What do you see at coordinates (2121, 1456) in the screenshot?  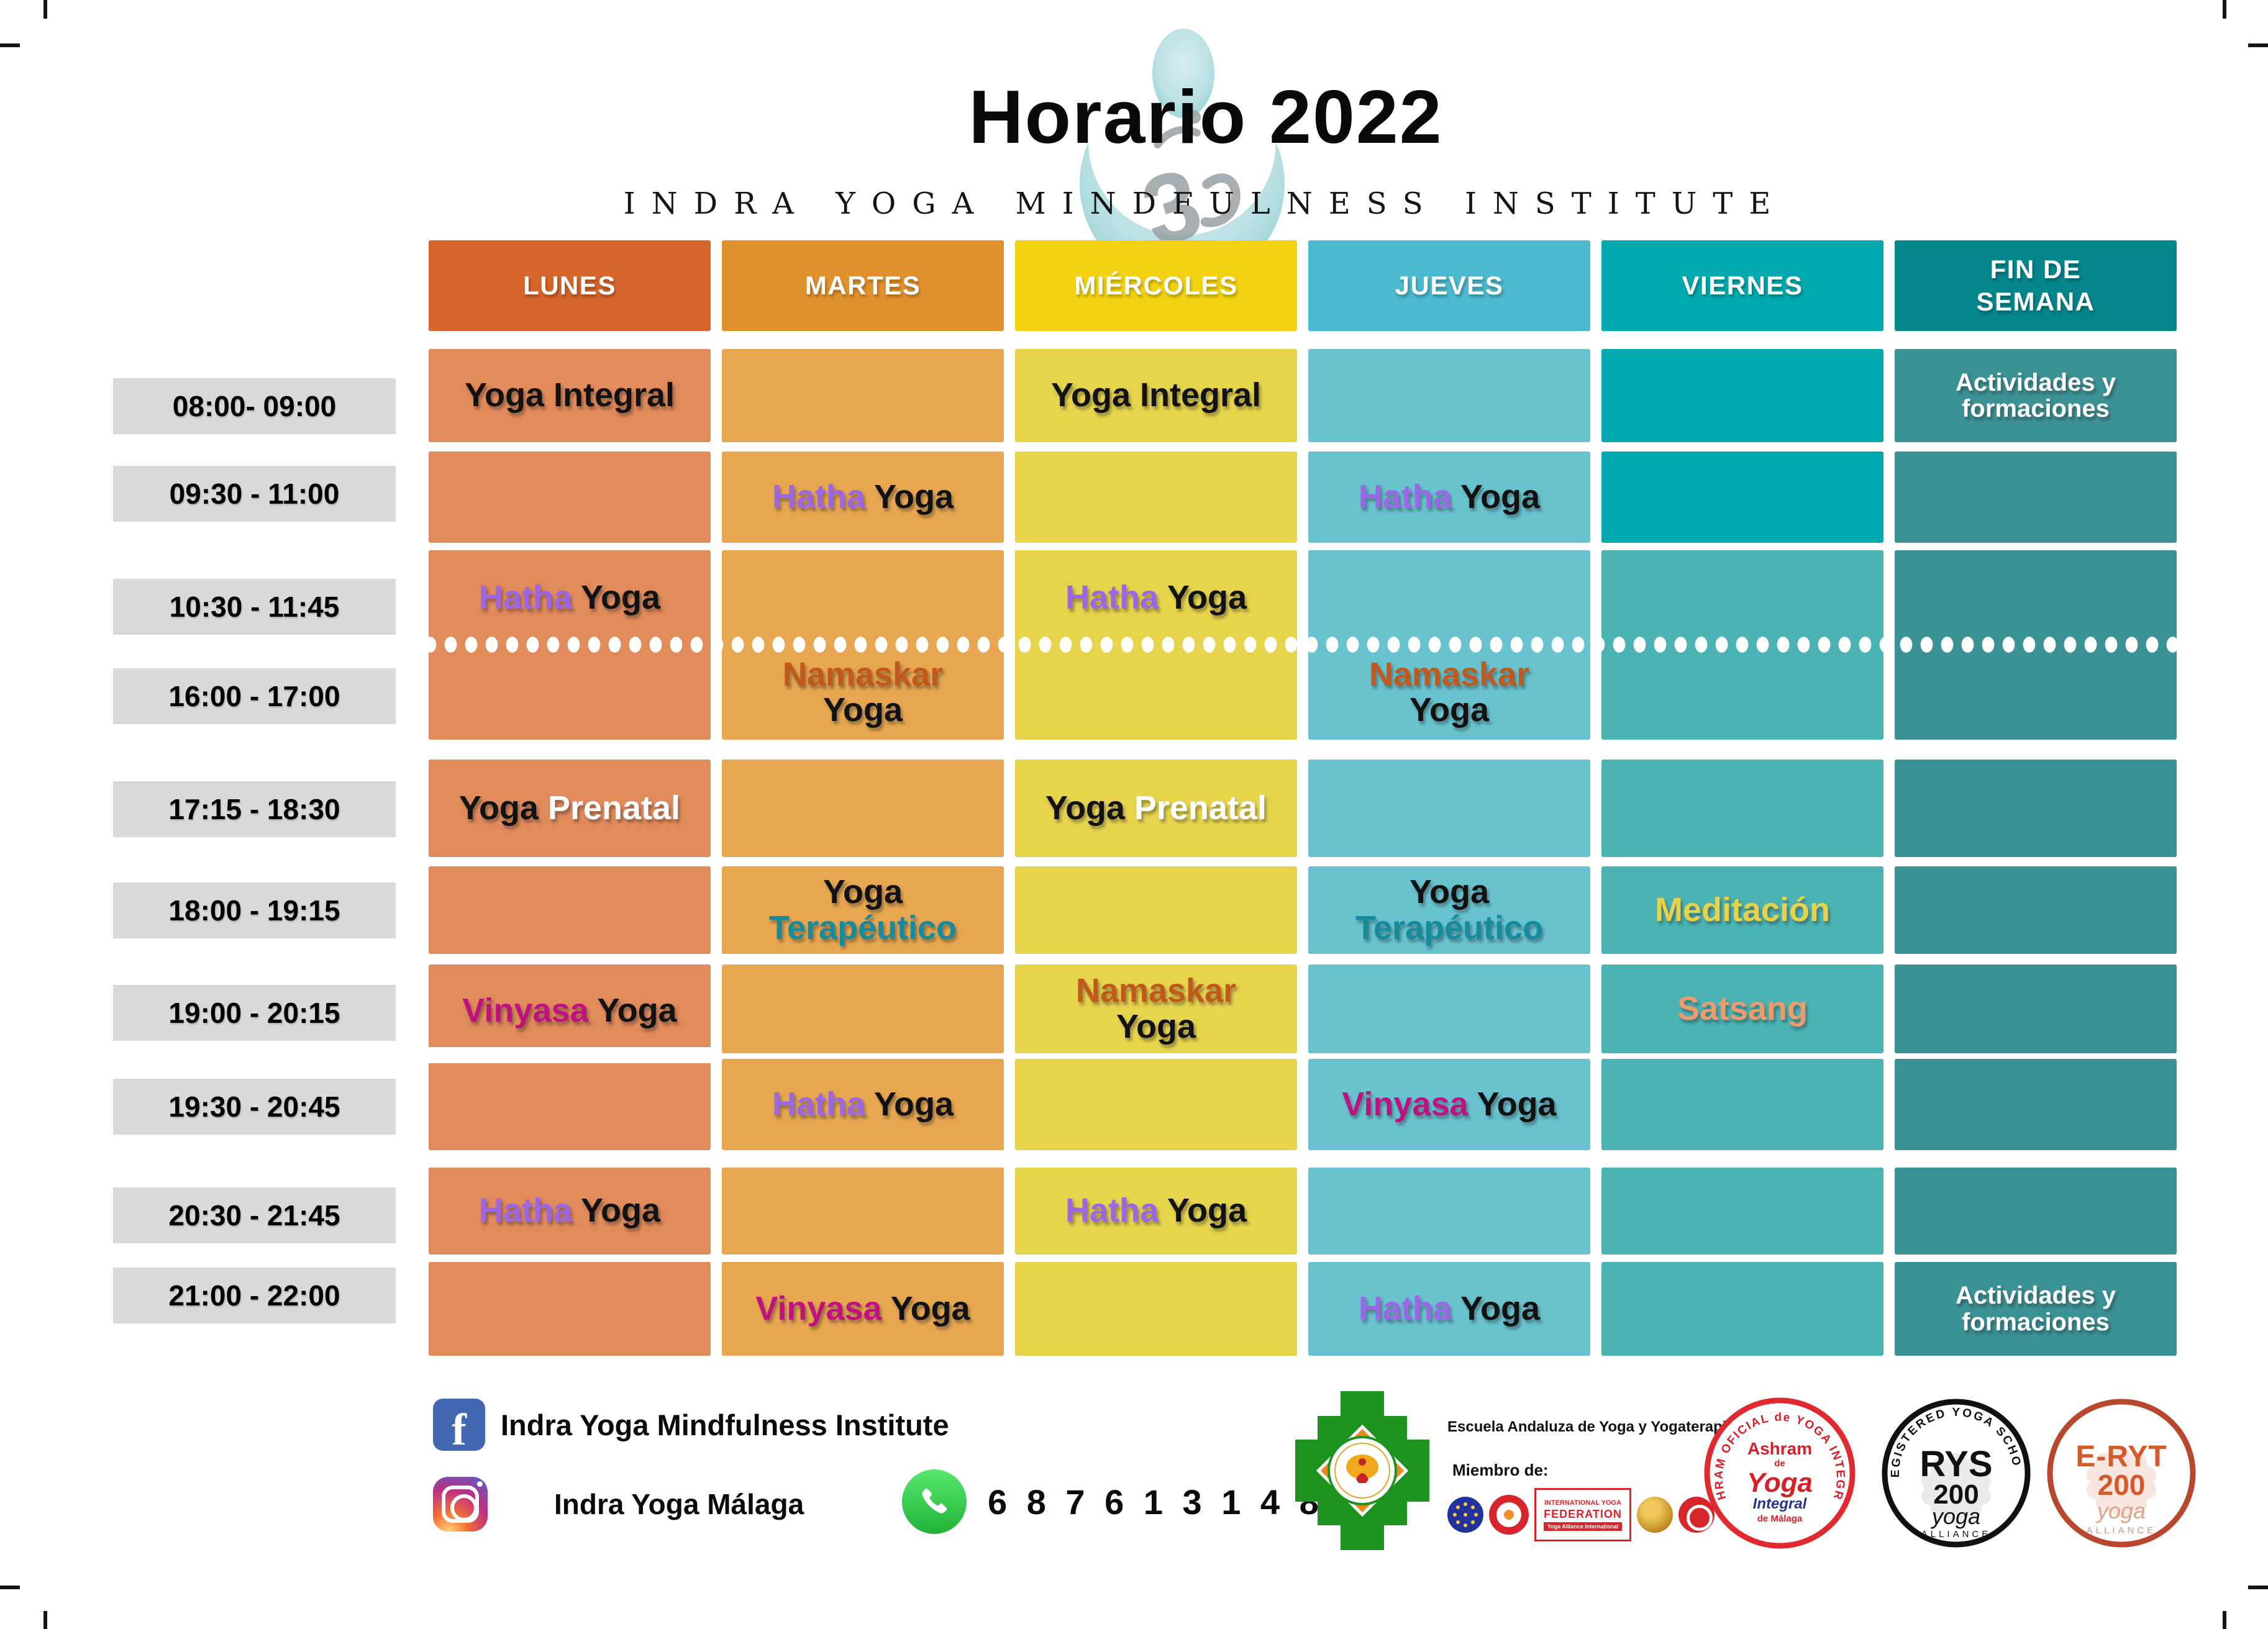 I see `eryt-line1: E-RYT` at bounding box center [2121, 1456].